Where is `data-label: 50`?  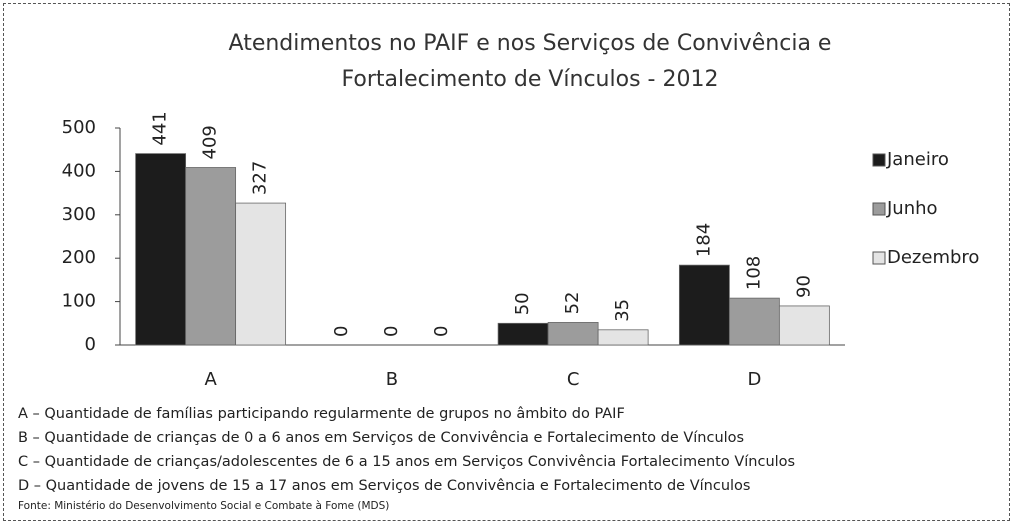
data-label: 50 is located at coordinates (522, 303).